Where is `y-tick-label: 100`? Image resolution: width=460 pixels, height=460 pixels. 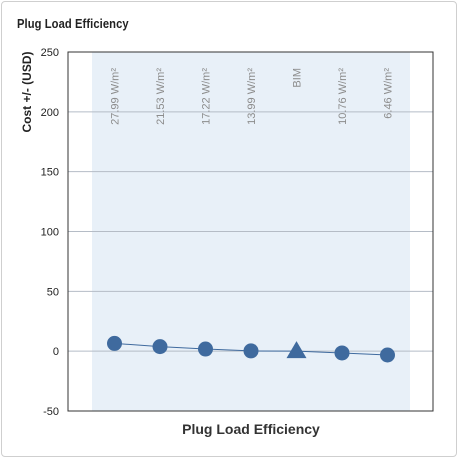 y-tick-label: 100 is located at coordinates (50, 233).